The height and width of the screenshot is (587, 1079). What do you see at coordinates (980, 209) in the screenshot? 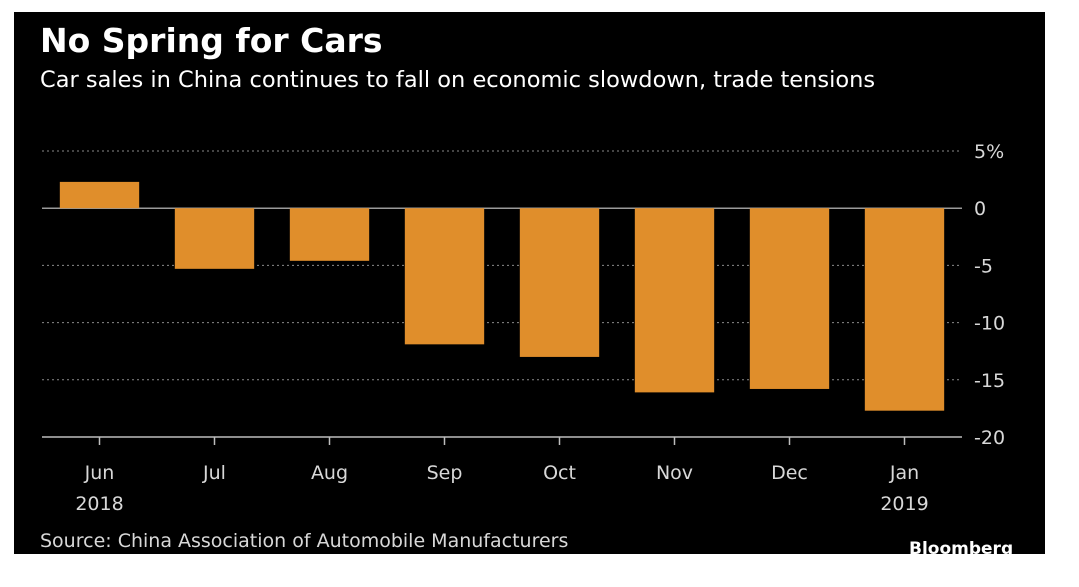
I see `y-tick-label: 0` at bounding box center [980, 209].